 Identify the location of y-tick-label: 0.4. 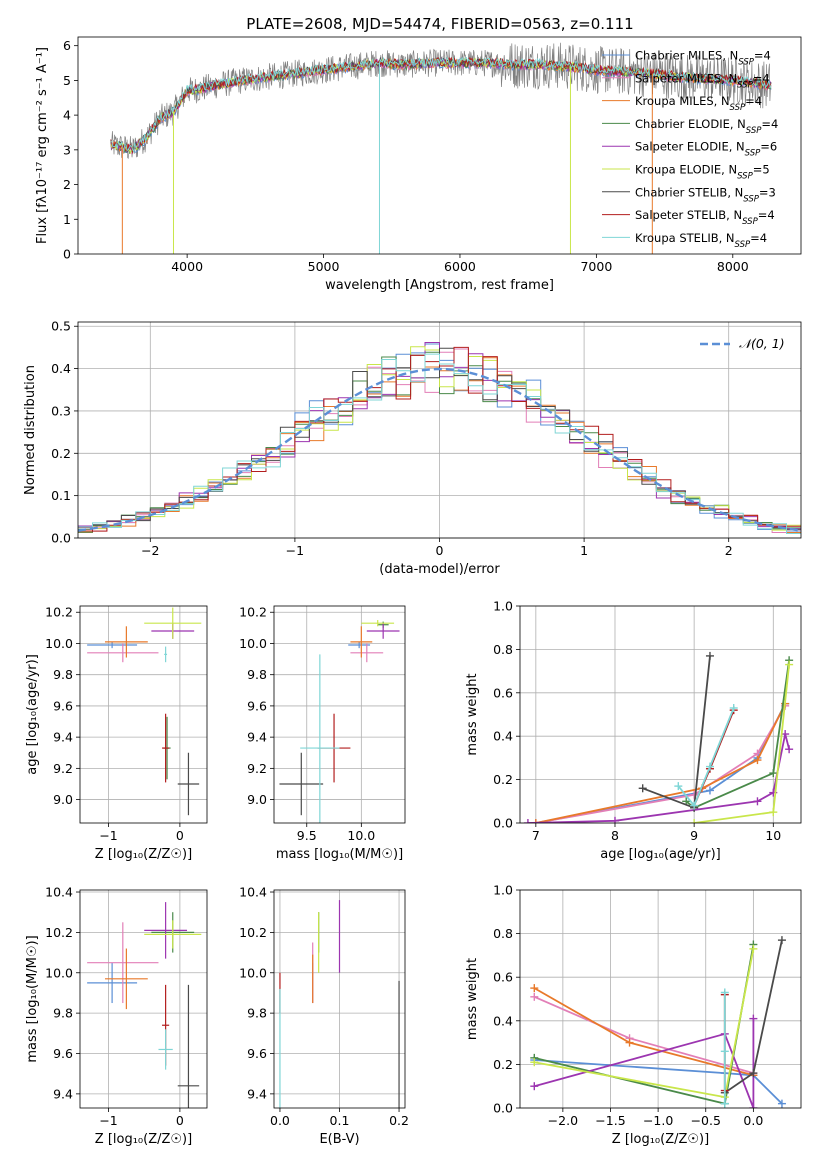
(503, 736).